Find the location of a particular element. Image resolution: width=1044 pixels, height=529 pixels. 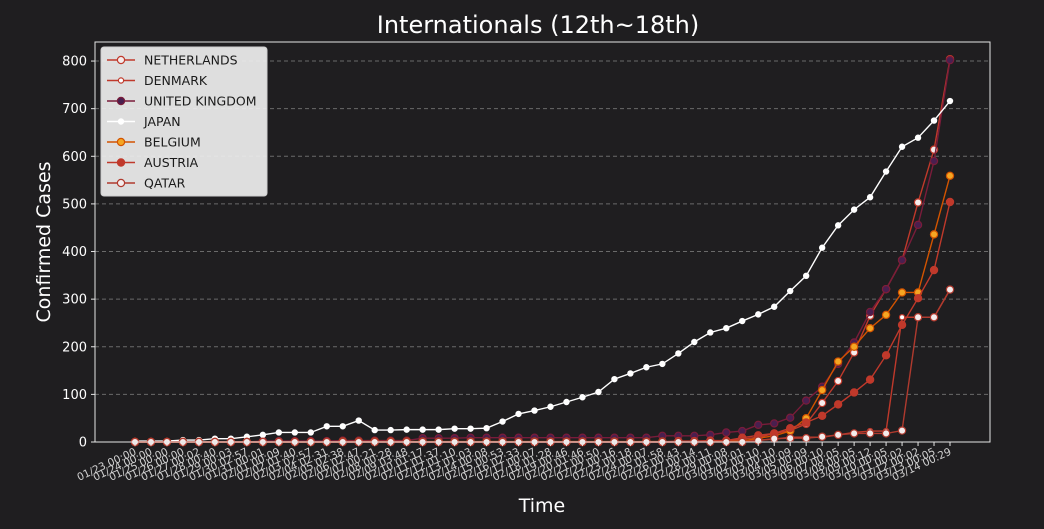

legend-label: DENMARK is located at coordinates (176, 80).